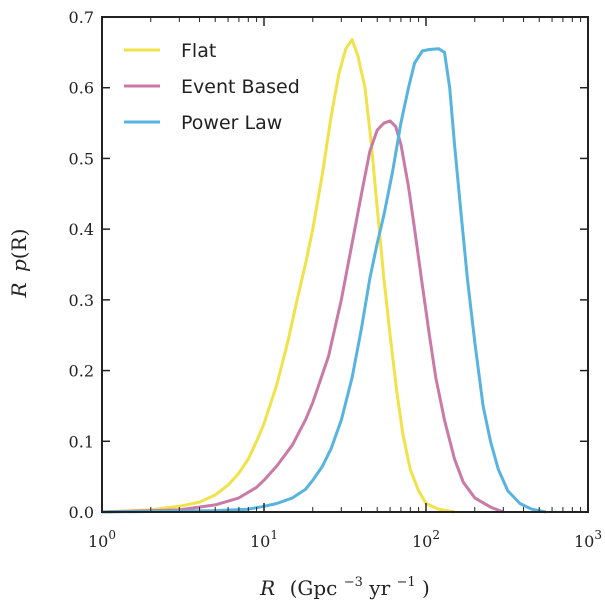 Image resolution: width=605 pixels, height=608 pixels. Describe the element at coordinates (81, 512) in the screenshot. I see `y-tick-label: 0.0` at that location.